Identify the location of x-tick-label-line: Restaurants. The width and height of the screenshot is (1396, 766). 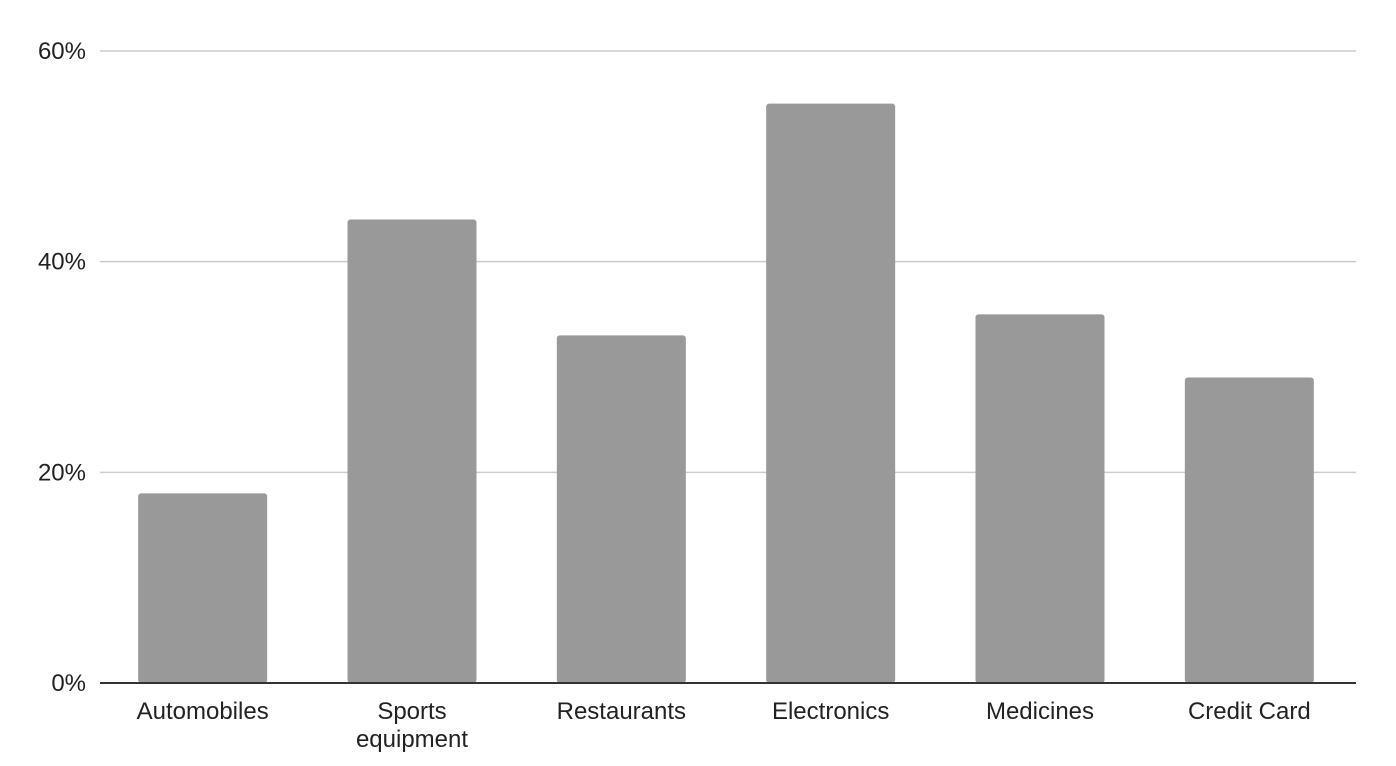
(621, 711).